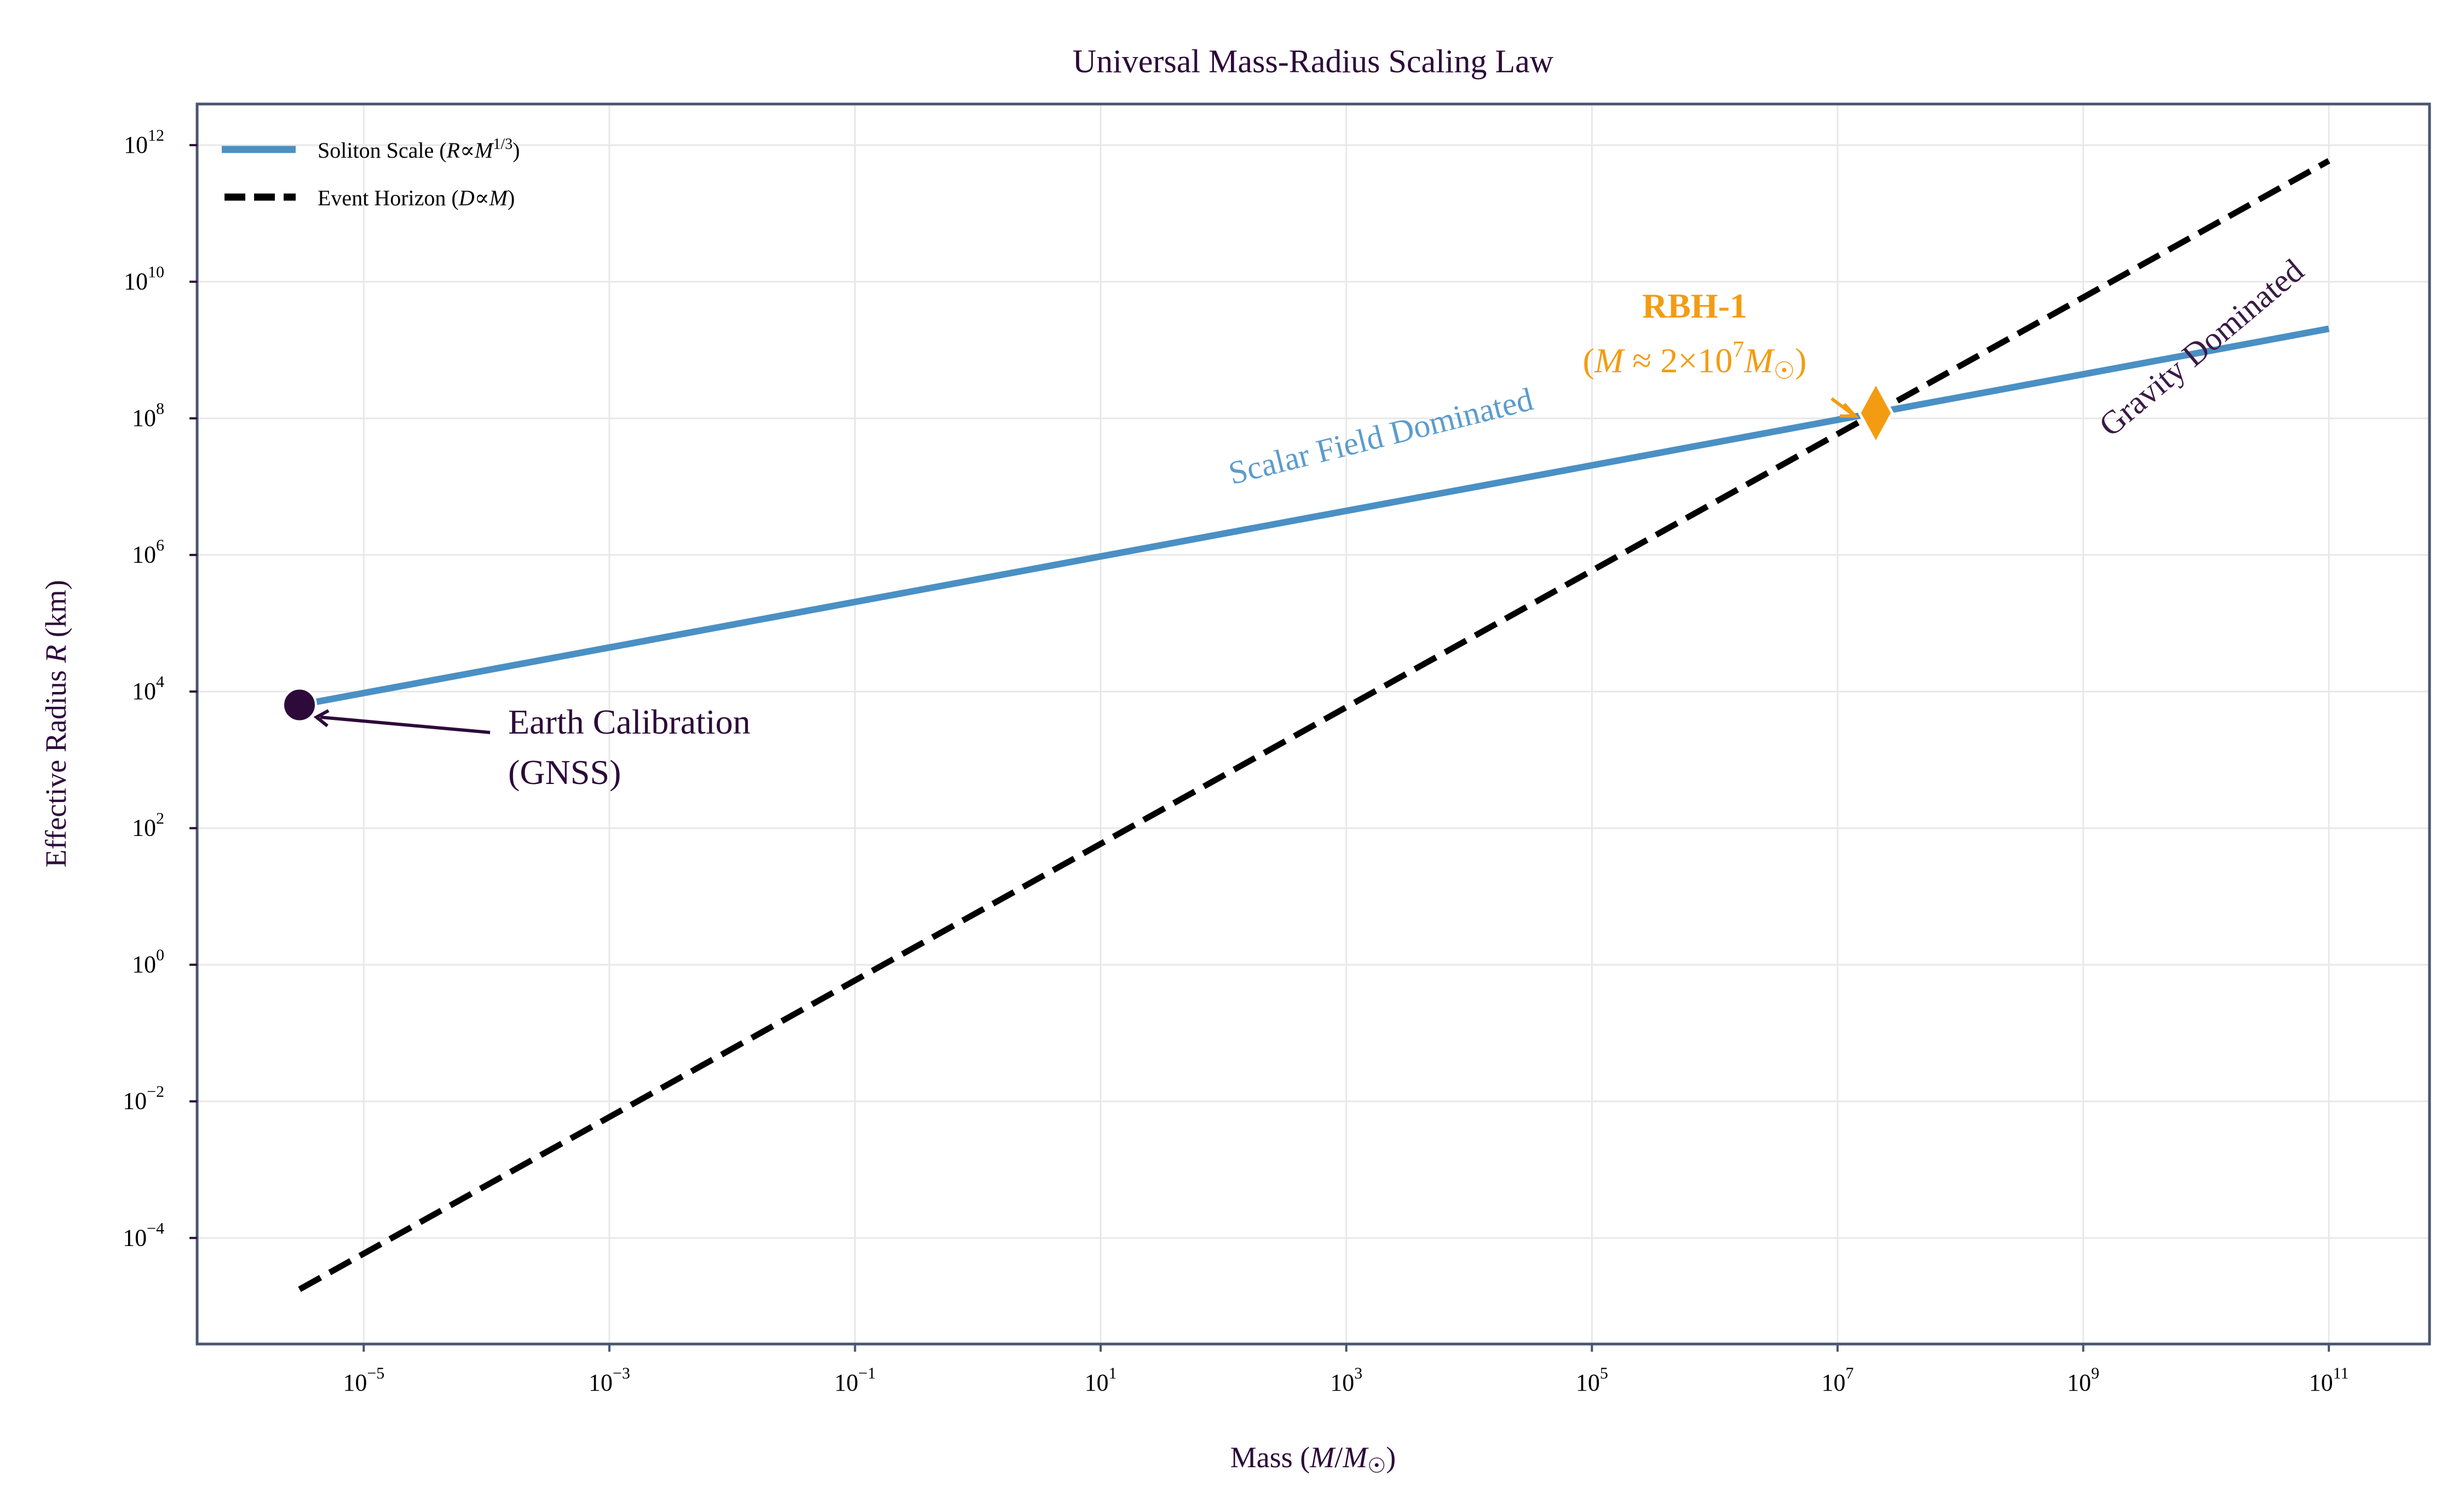 This screenshot has width=2464, height=1511. What do you see at coordinates (2083, 1380) in the screenshot?
I see `x-tick-label: 10⁹` at bounding box center [2083, 1380].